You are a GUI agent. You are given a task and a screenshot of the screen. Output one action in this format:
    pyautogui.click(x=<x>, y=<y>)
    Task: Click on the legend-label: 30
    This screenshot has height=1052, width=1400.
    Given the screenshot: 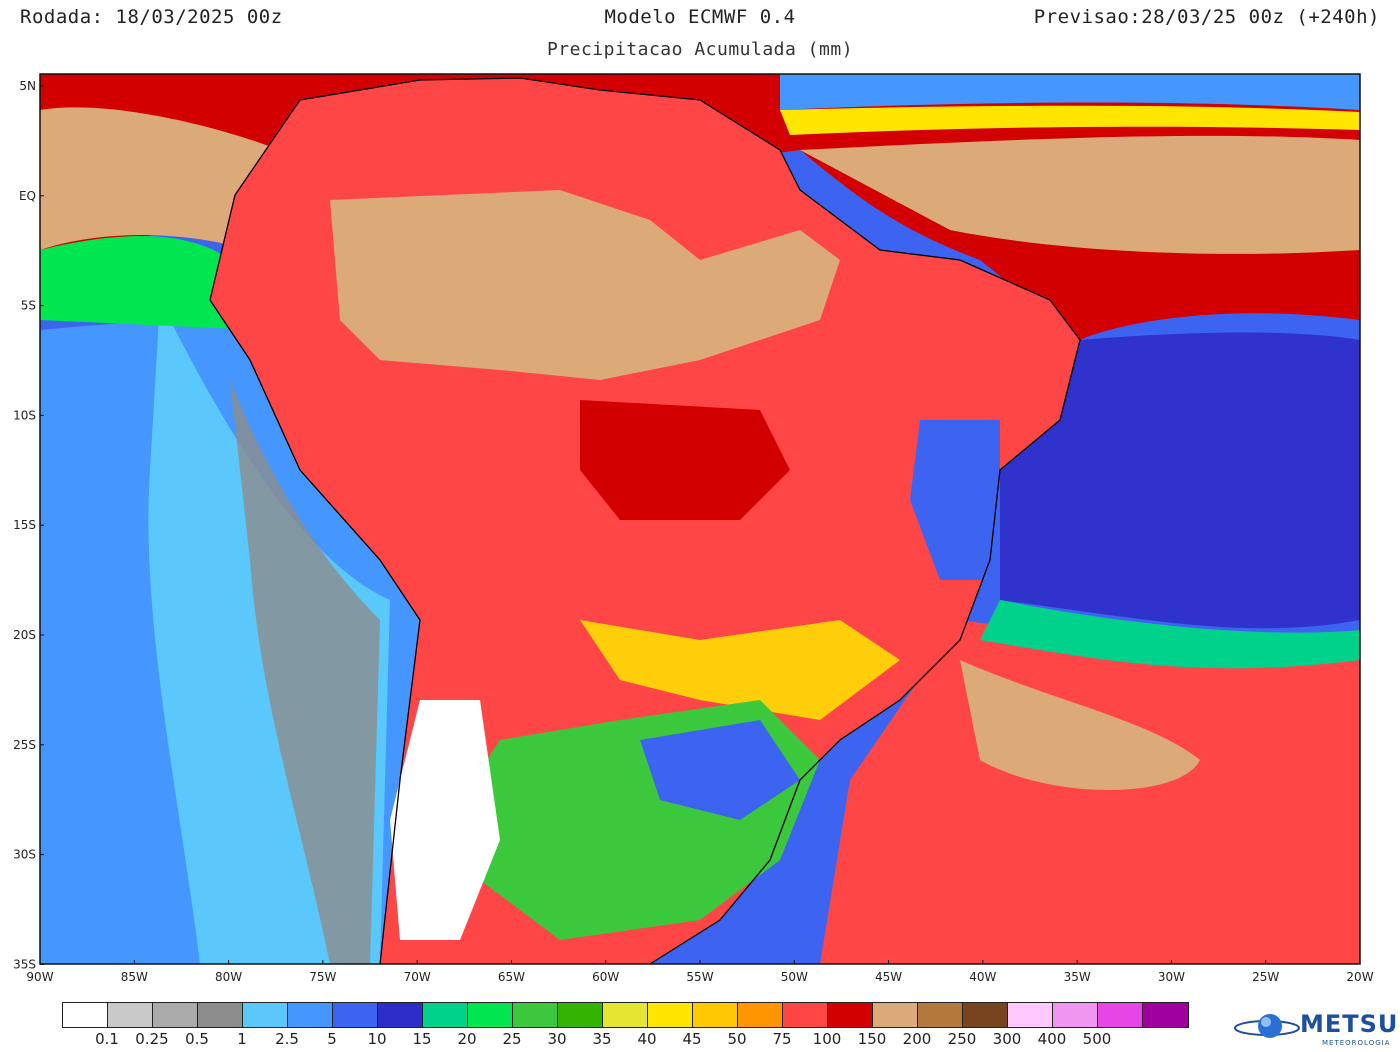 What is the action you would take?
    pyautogui.click(x=557, y=1039)
    